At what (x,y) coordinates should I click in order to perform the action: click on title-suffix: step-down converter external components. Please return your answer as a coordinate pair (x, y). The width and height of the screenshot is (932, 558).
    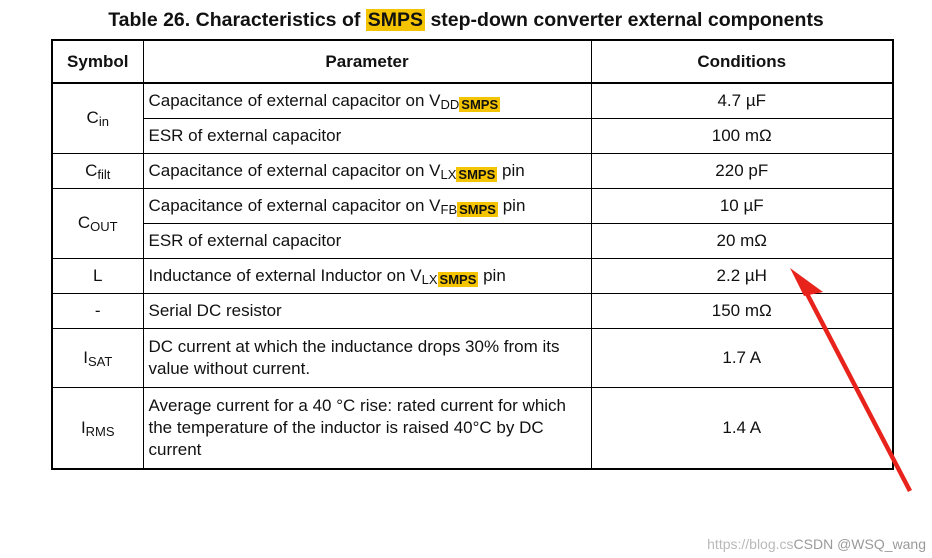
    Looking at the image, I should click on (624, 20).